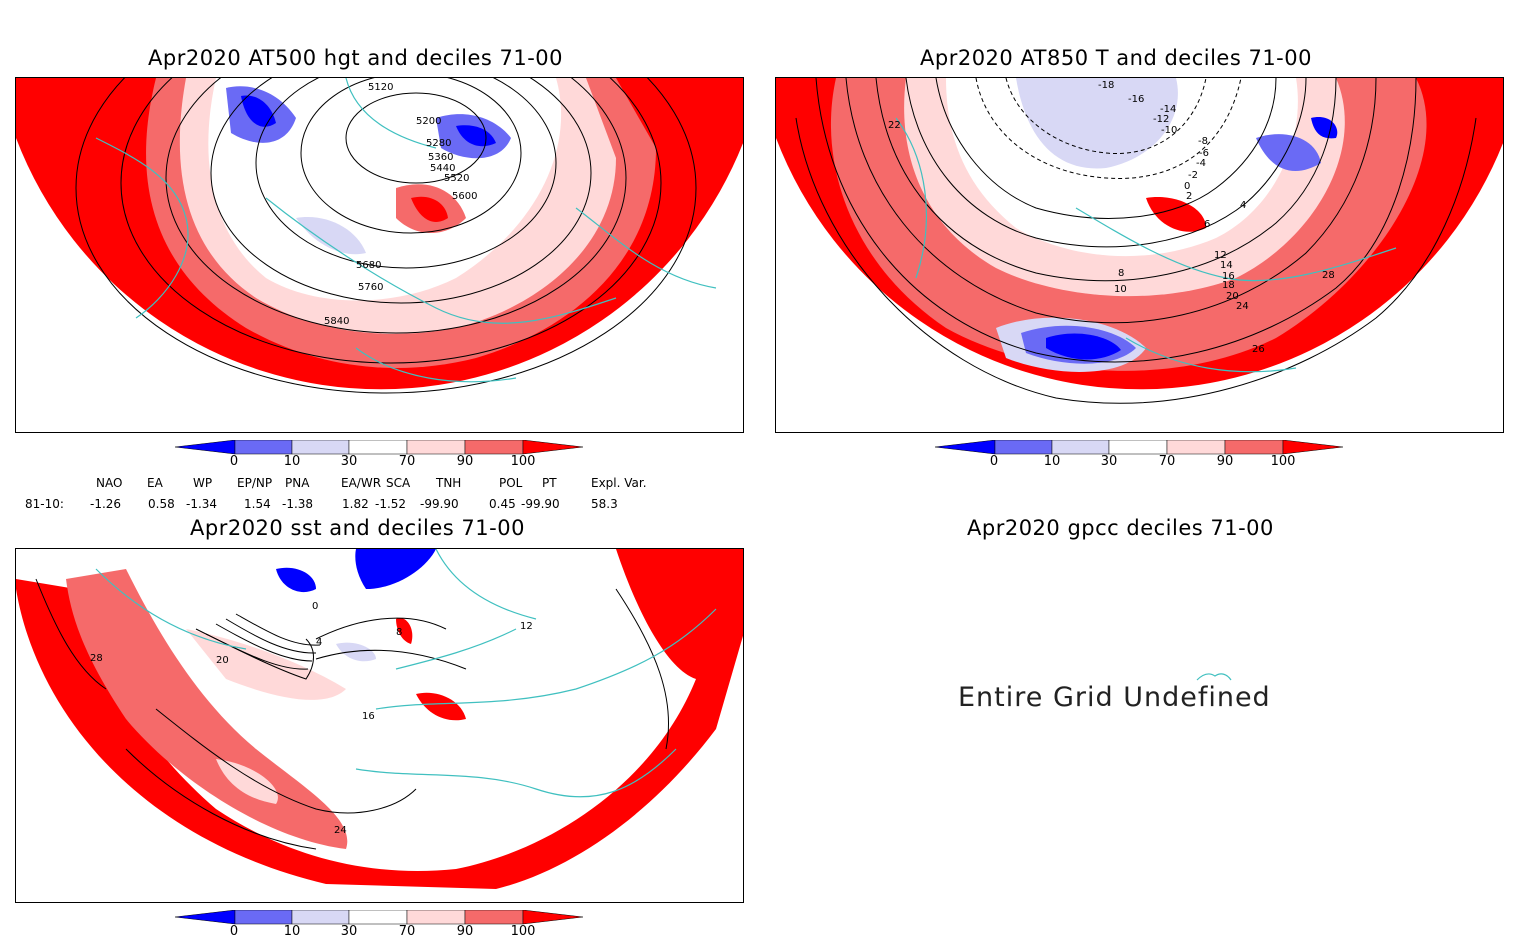 Image resolution: width=1520 pixels, height=944 pixels. What do you see at coordinates (1106, 85) in the screenshot?
I see `t850-label: -18` at bounding box center [1106, 85].